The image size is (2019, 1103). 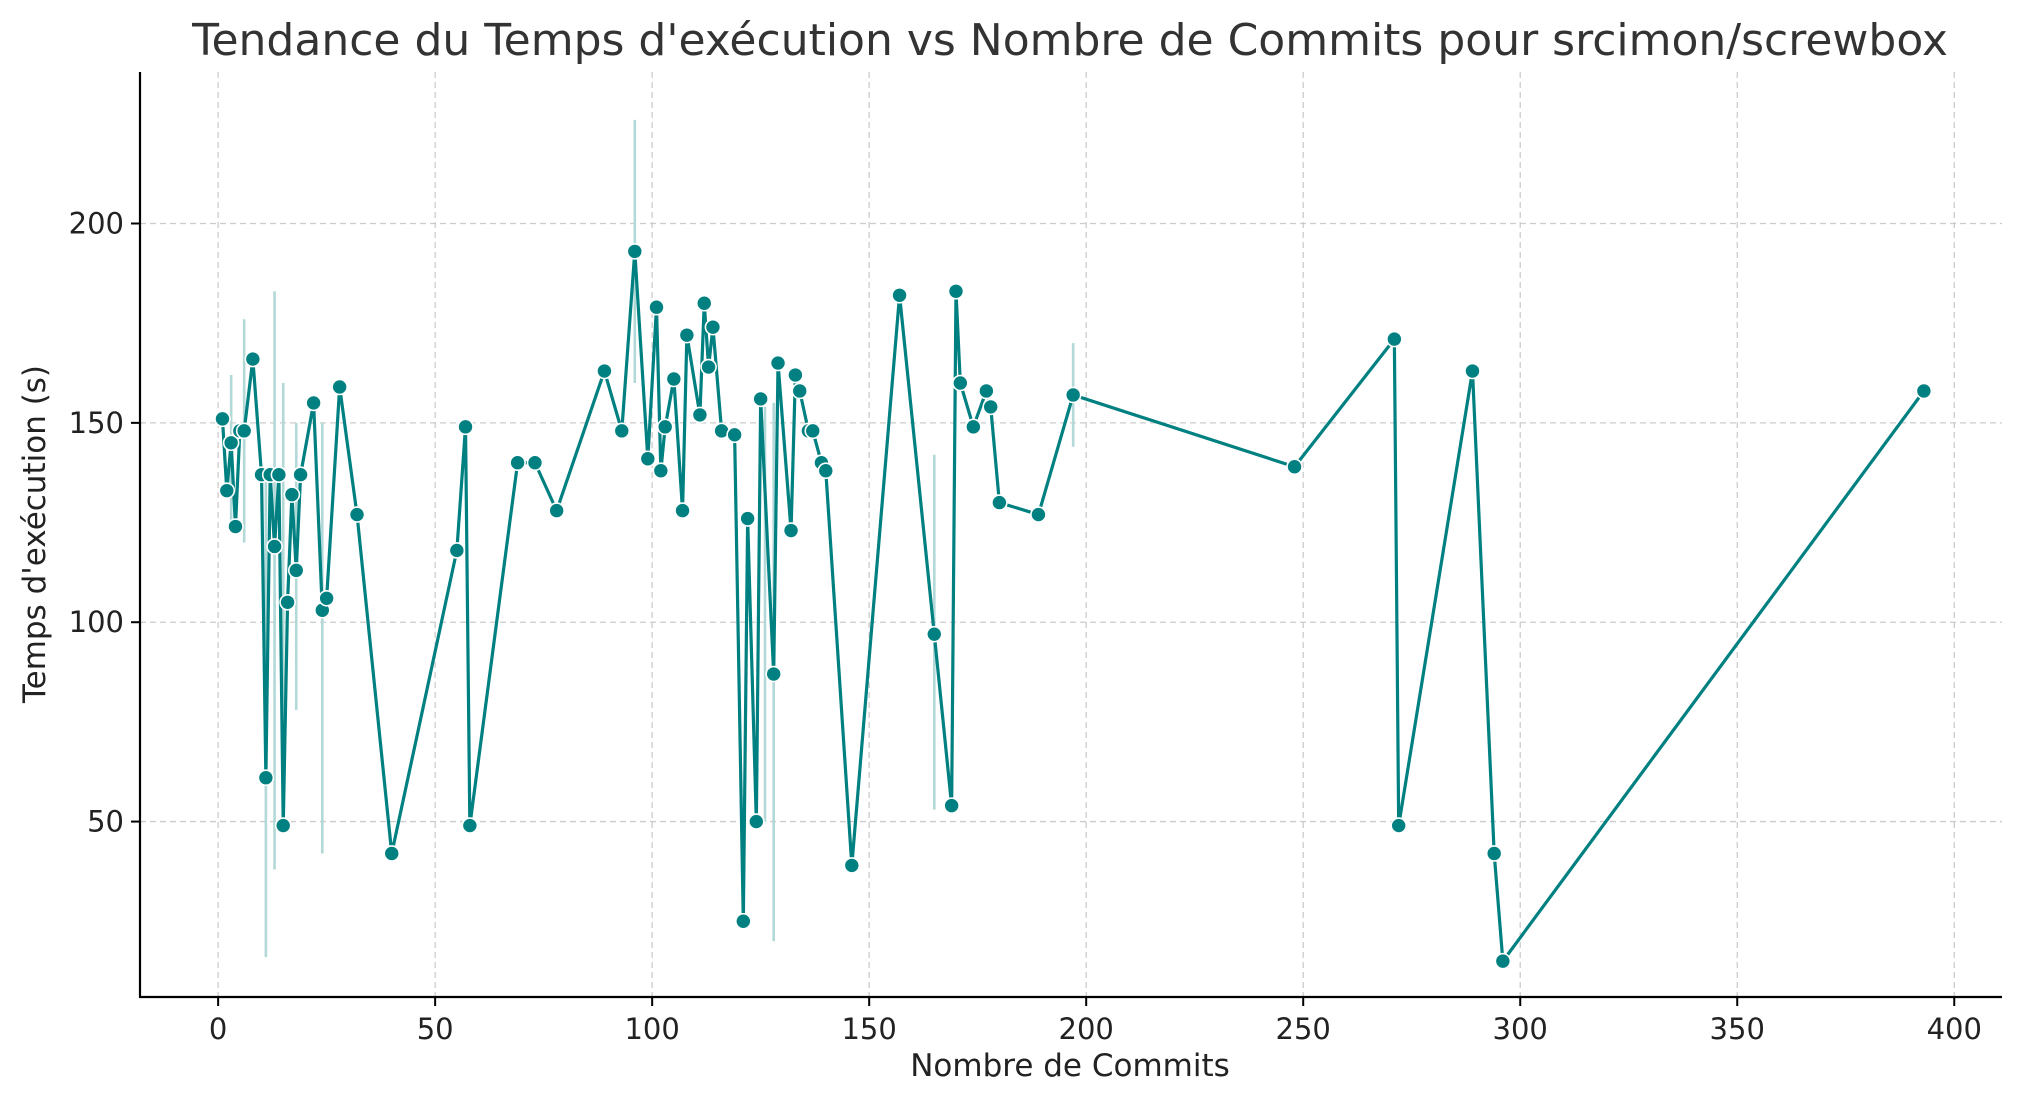 I want to click on x-tick-label: 350, so click(x=1737, y=1029).